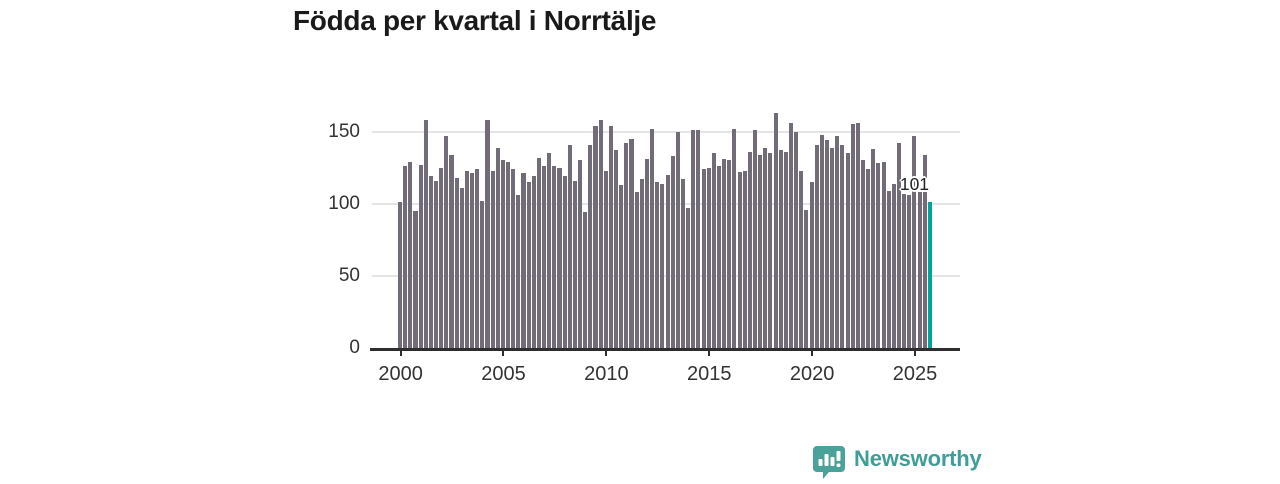  I want to click on x-axis-tick-2020, so click(812, 352).